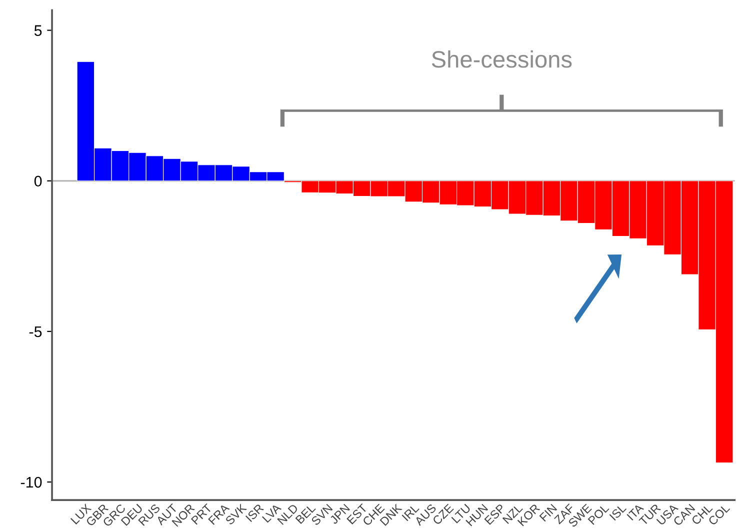  What do you see at coordinates (502, 59) in the screenshot?
I see `annotation: She-cessions` at bounding box center [502, 59].